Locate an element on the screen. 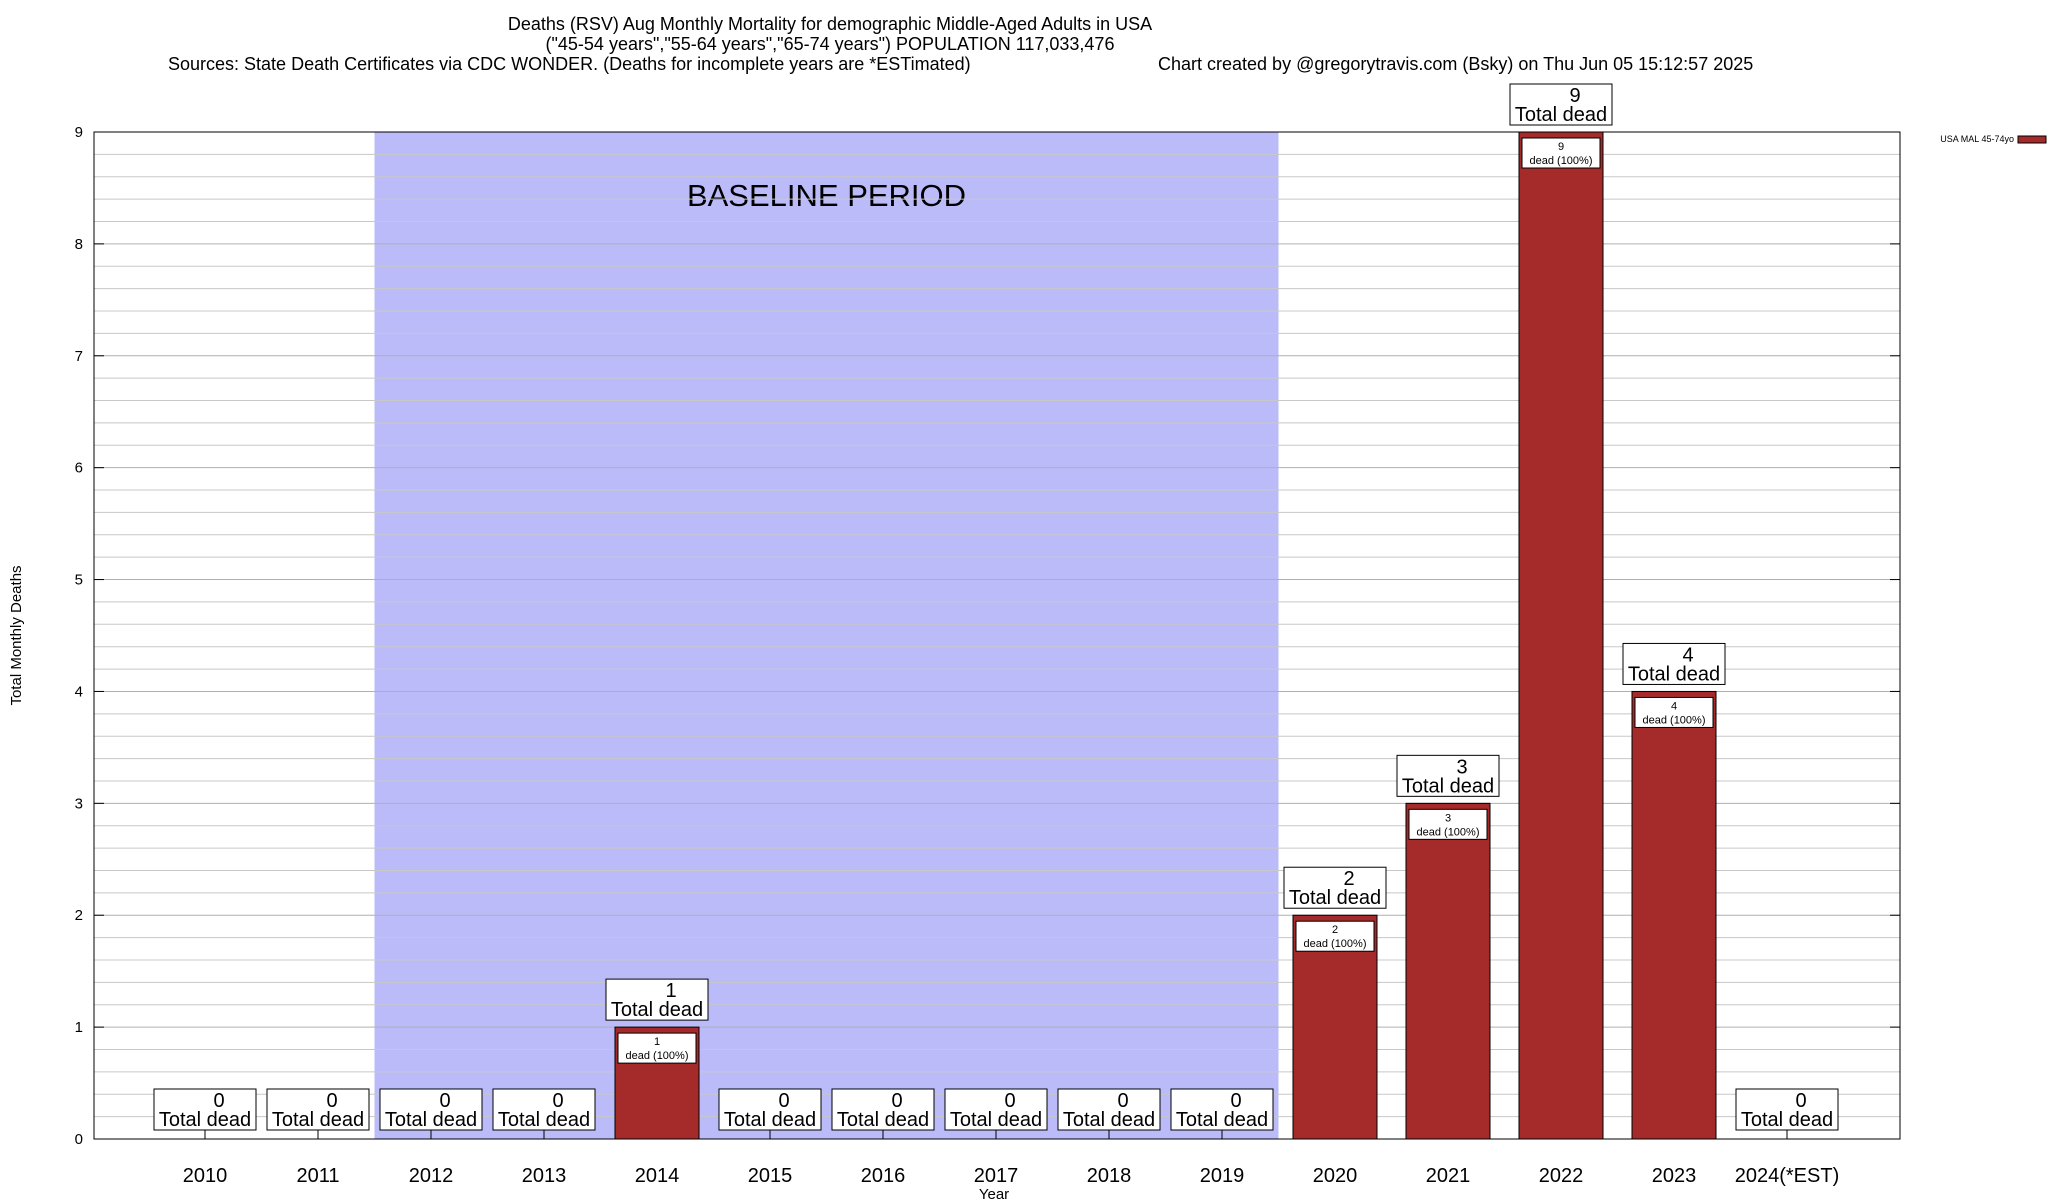 The image size is (2048, 1200). y-tick-label: 9 is located at coordinates (79, 132).